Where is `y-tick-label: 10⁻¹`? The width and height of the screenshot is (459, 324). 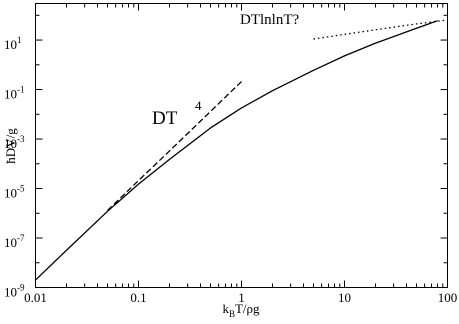
y-tick-label: 10⁻¹ is located at coordinates (14, 93).